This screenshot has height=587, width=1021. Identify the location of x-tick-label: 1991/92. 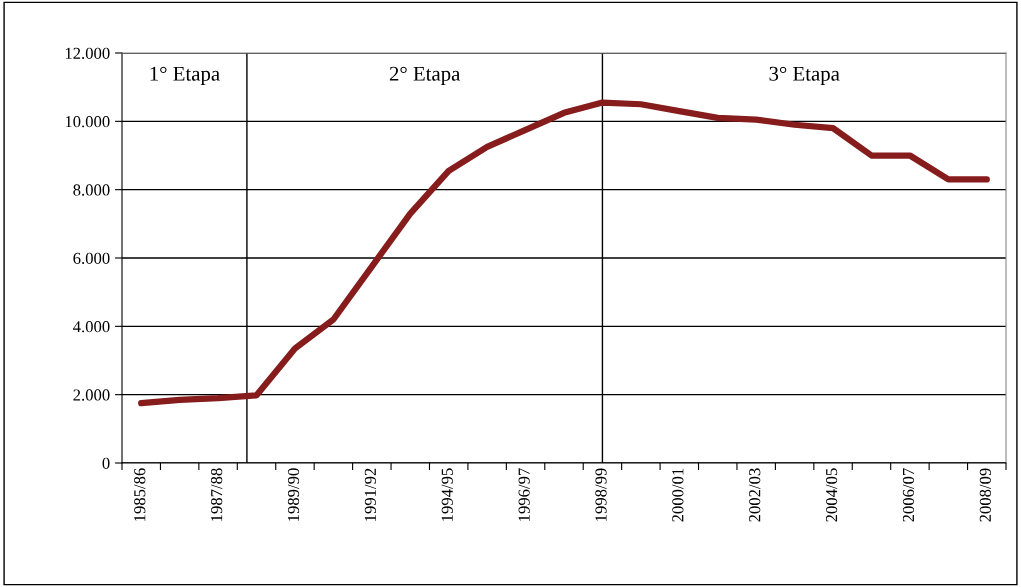
(370, 494).